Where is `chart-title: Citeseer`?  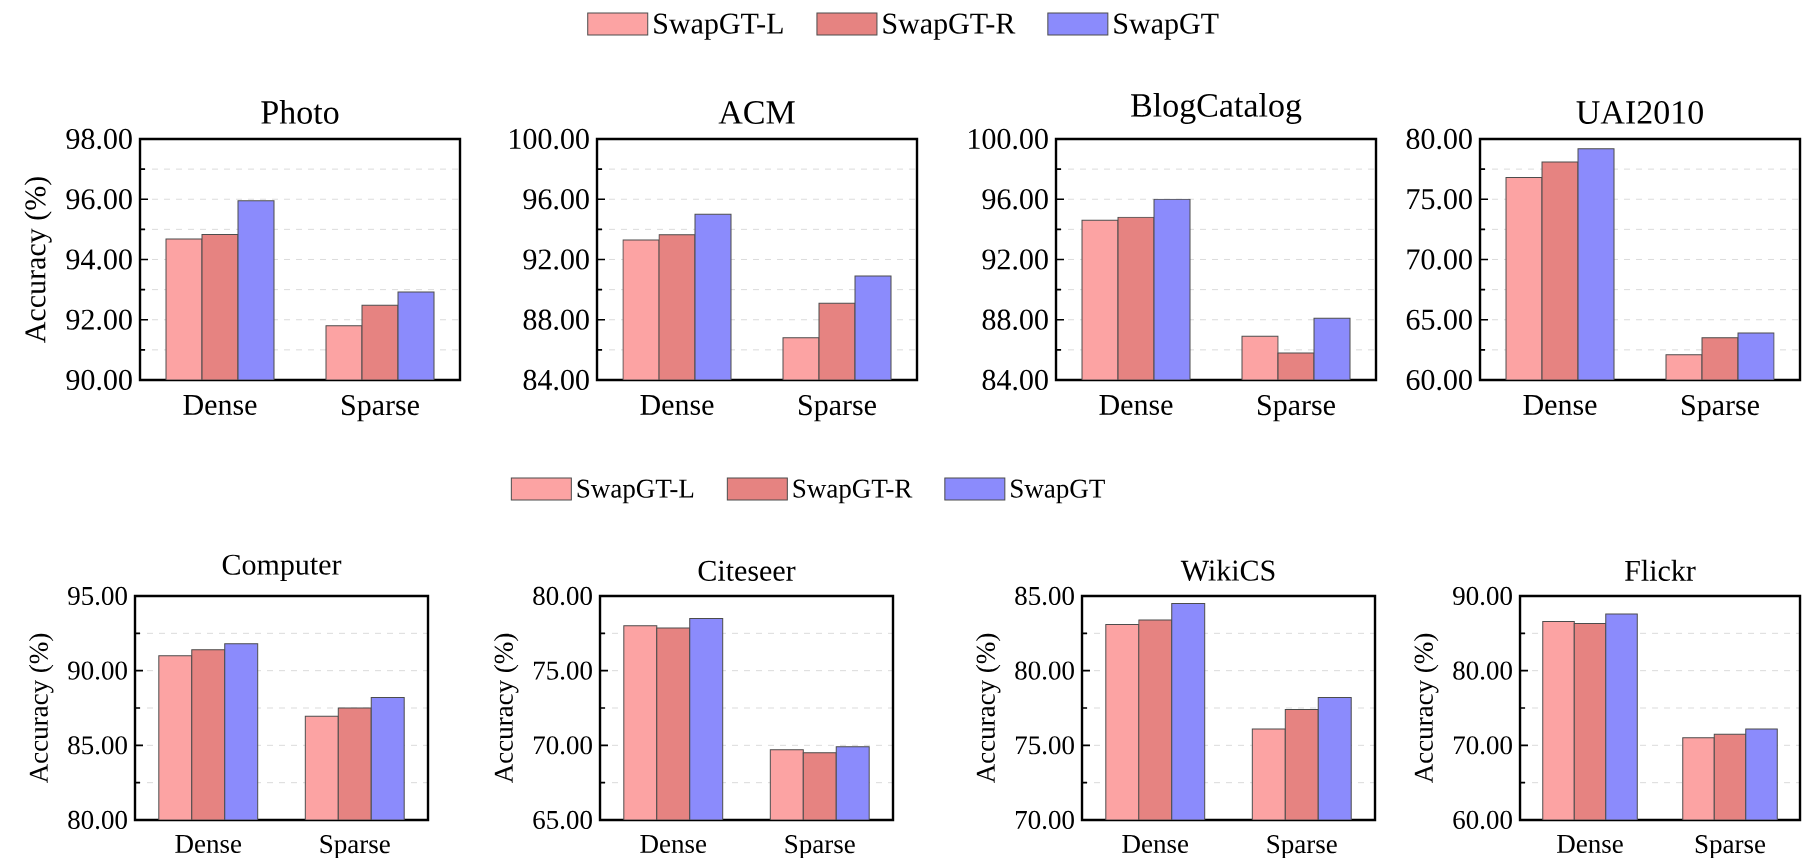 chart-title: Citeseer is located at coordinates (747, 570).